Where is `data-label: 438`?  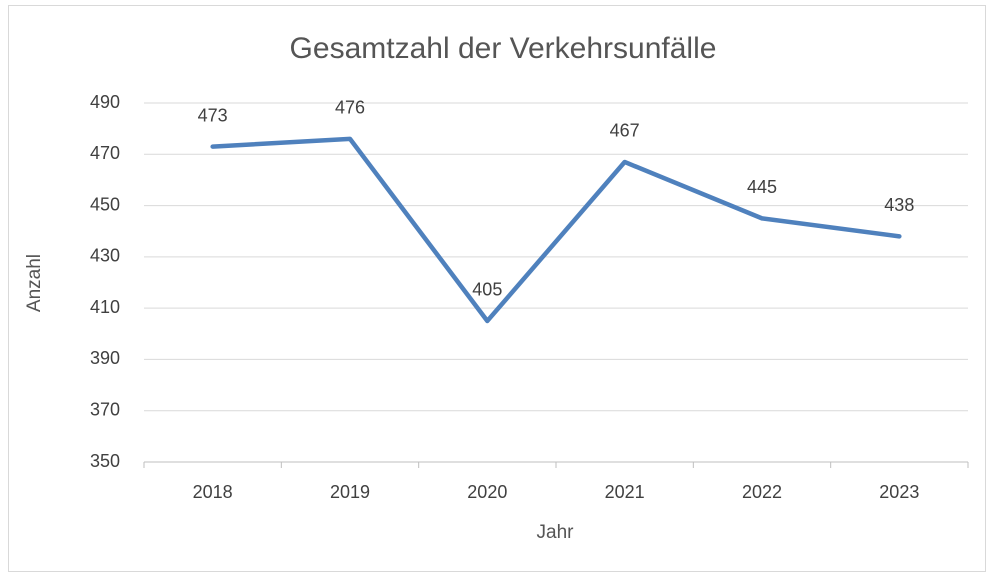 data-label: 438 is located at coordinates (899, 205).